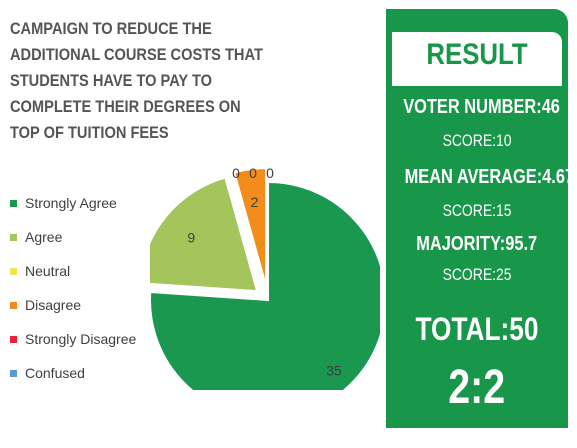 This screenshot has width=577, height=448. I want to click on legend-label: Confused, so click(55, 373).